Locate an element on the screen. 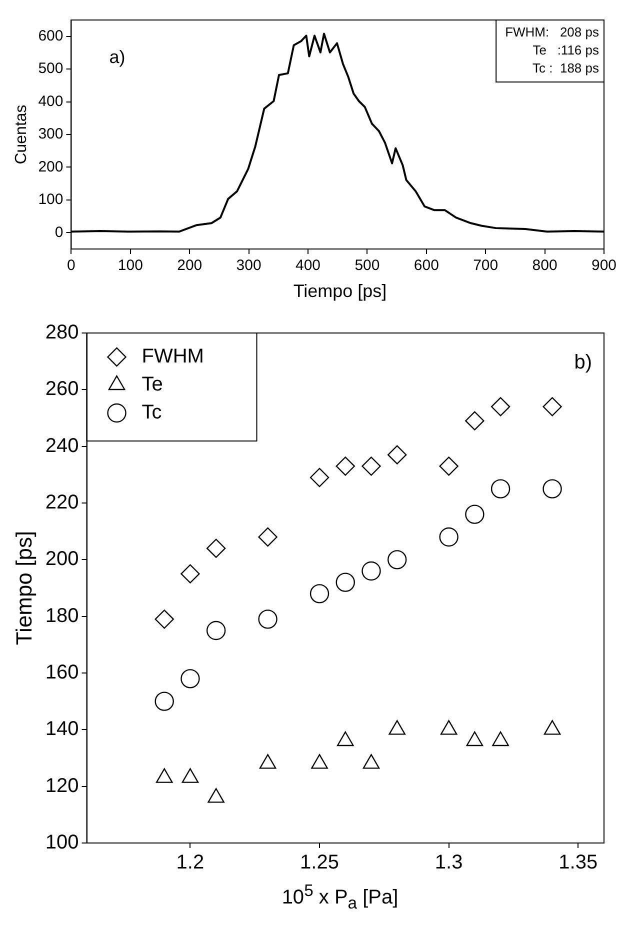 This screenshot has height=933, width=630. y-tick-label: 300 is located at coordinates (51, 134).